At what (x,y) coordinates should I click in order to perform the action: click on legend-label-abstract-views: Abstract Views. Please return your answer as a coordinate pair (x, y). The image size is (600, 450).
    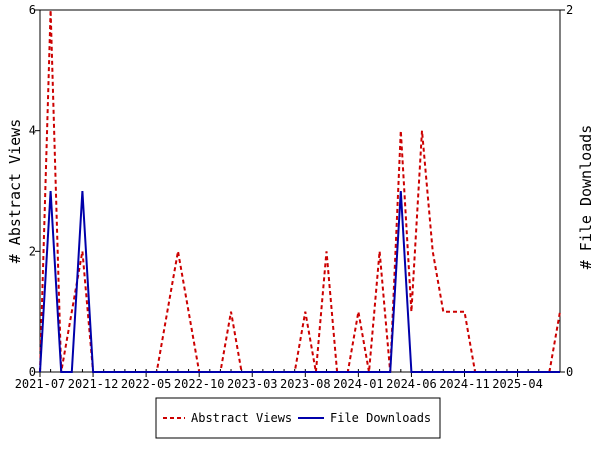
    Looking at the image, I should click on (241, 418).